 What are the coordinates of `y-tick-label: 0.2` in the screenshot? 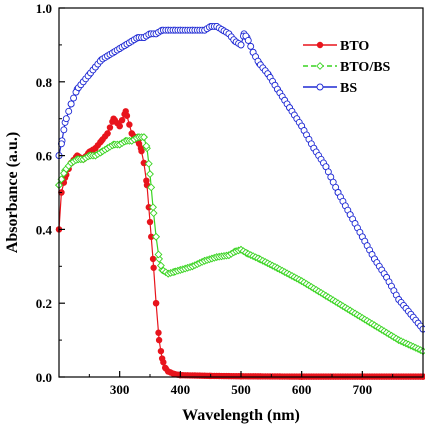 It's located at (44, 303).